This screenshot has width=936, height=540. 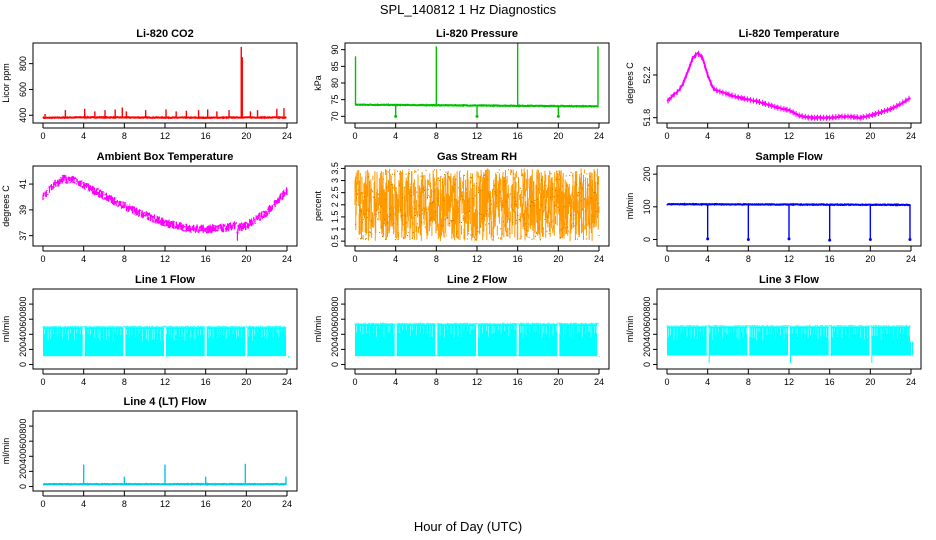 What do you see at coordinates (788, 86) in the screenshot?
I see `series-line-temp` at bounding box center [788, 86].